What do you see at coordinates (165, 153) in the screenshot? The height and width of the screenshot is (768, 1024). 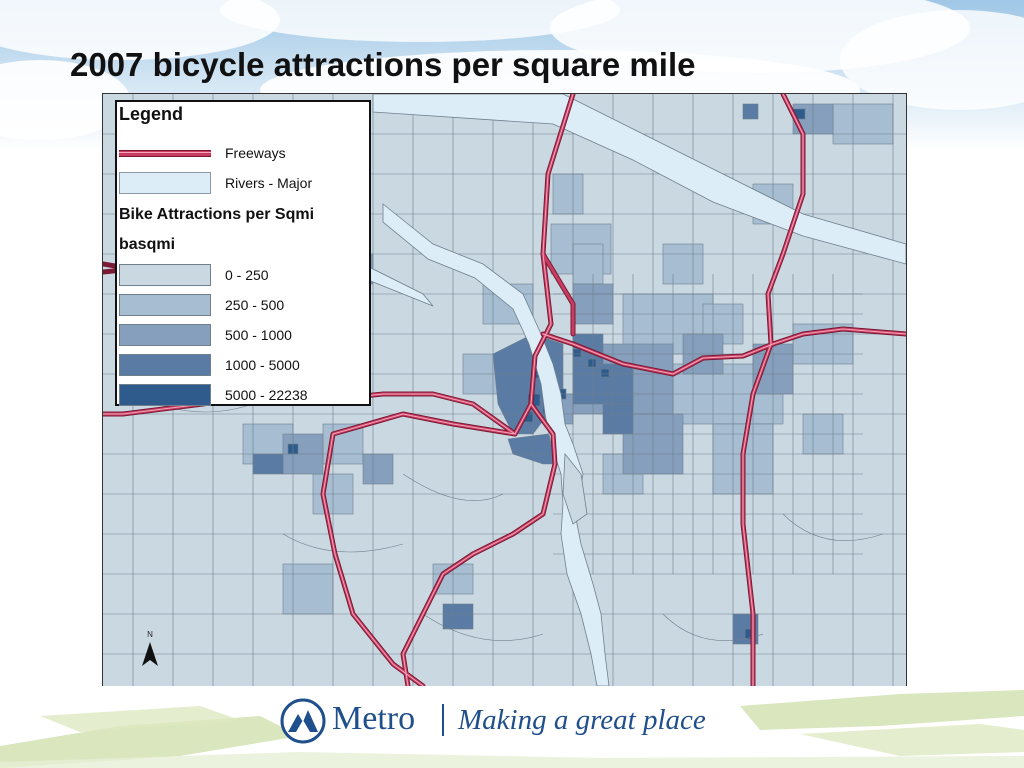 I see `freeway-line-swatch` at bounding box center [165, 153].